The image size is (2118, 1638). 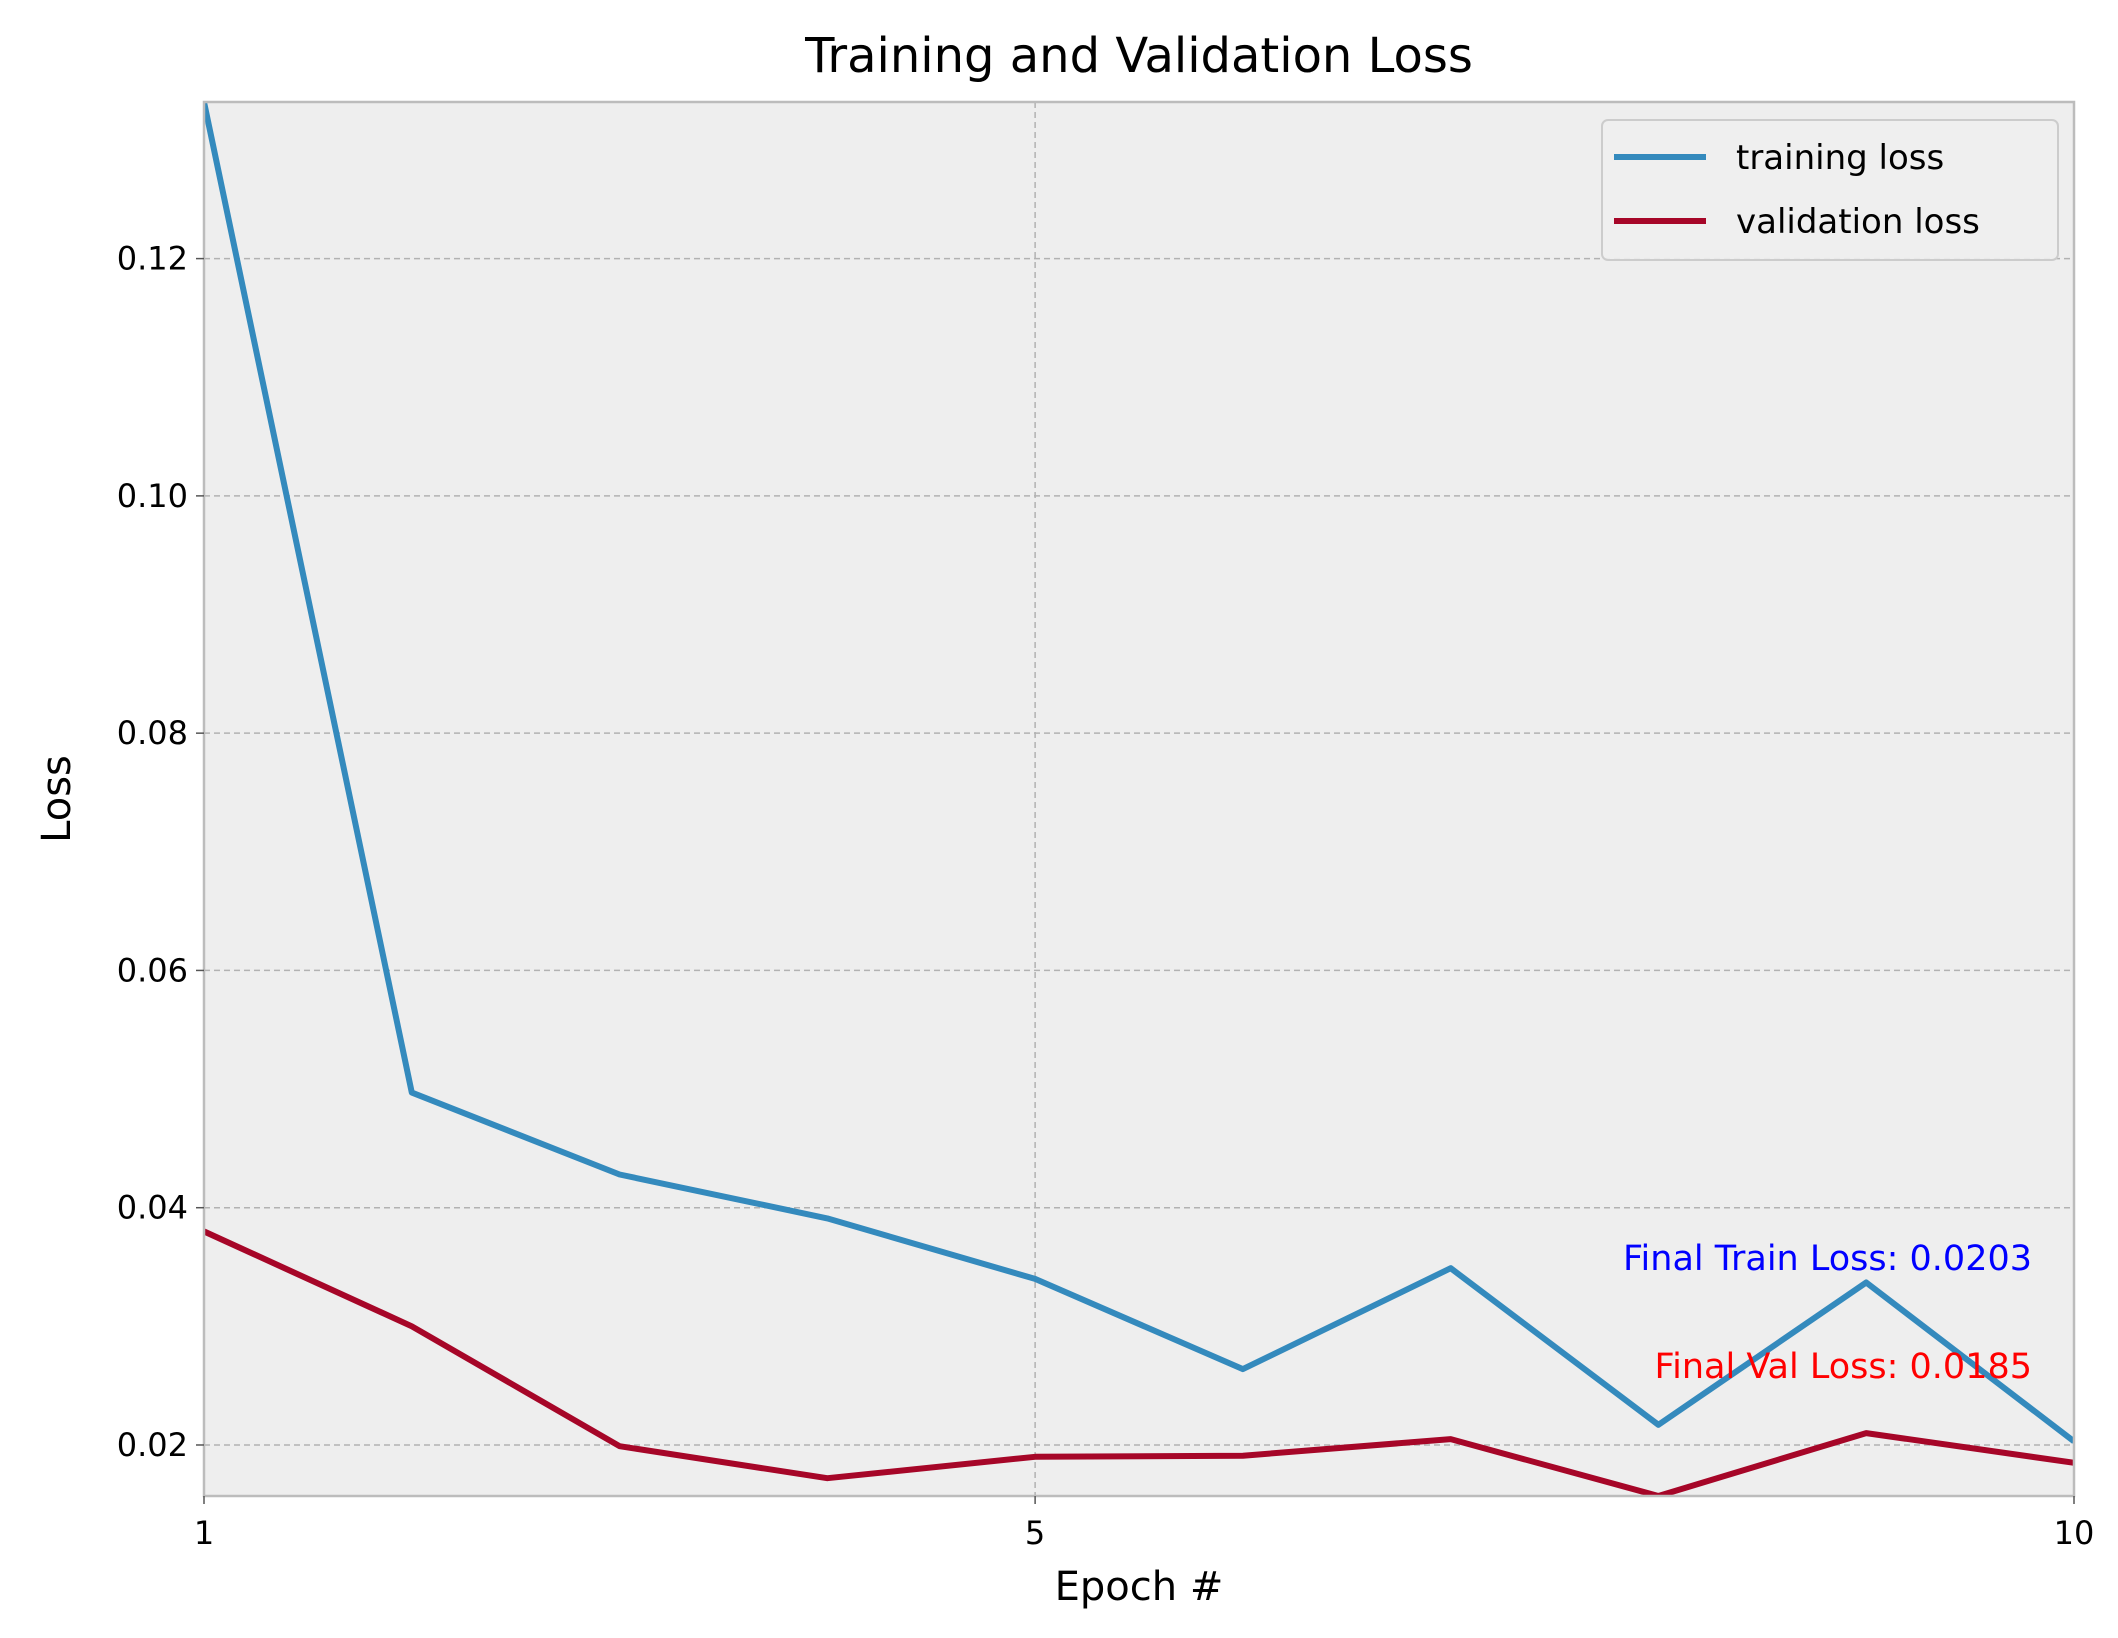 I want to click on y-tick-label: 0.06, so click(x=152, y=970).